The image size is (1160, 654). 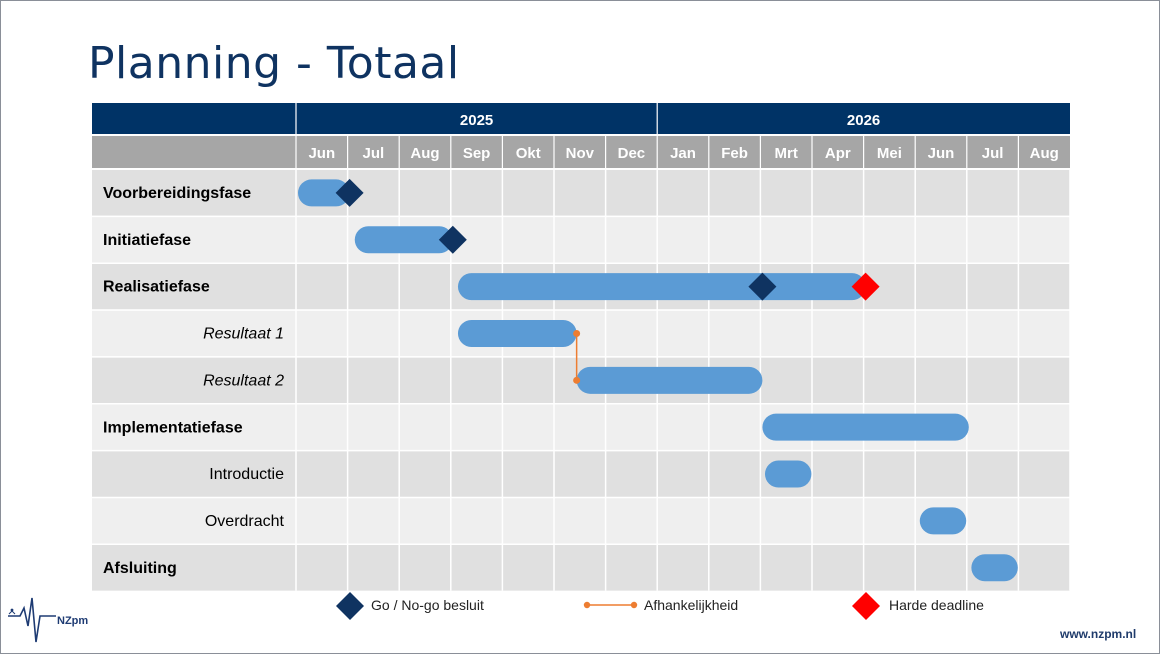 What do you see at coordinates (528, 153) in the screenshot?
I see `month-label: Okt` at bounding box center [528, 153].